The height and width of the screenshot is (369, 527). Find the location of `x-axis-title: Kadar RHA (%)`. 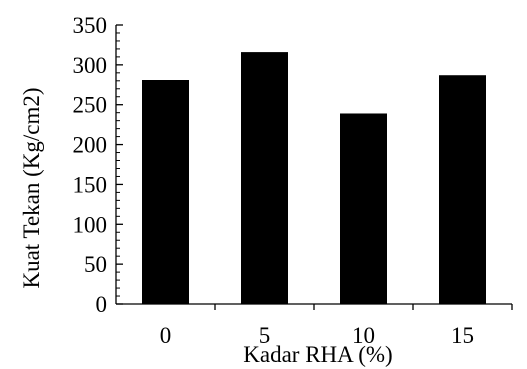

x-axis-title: Kadar RHA (%) is located at coordinates (317, 354).